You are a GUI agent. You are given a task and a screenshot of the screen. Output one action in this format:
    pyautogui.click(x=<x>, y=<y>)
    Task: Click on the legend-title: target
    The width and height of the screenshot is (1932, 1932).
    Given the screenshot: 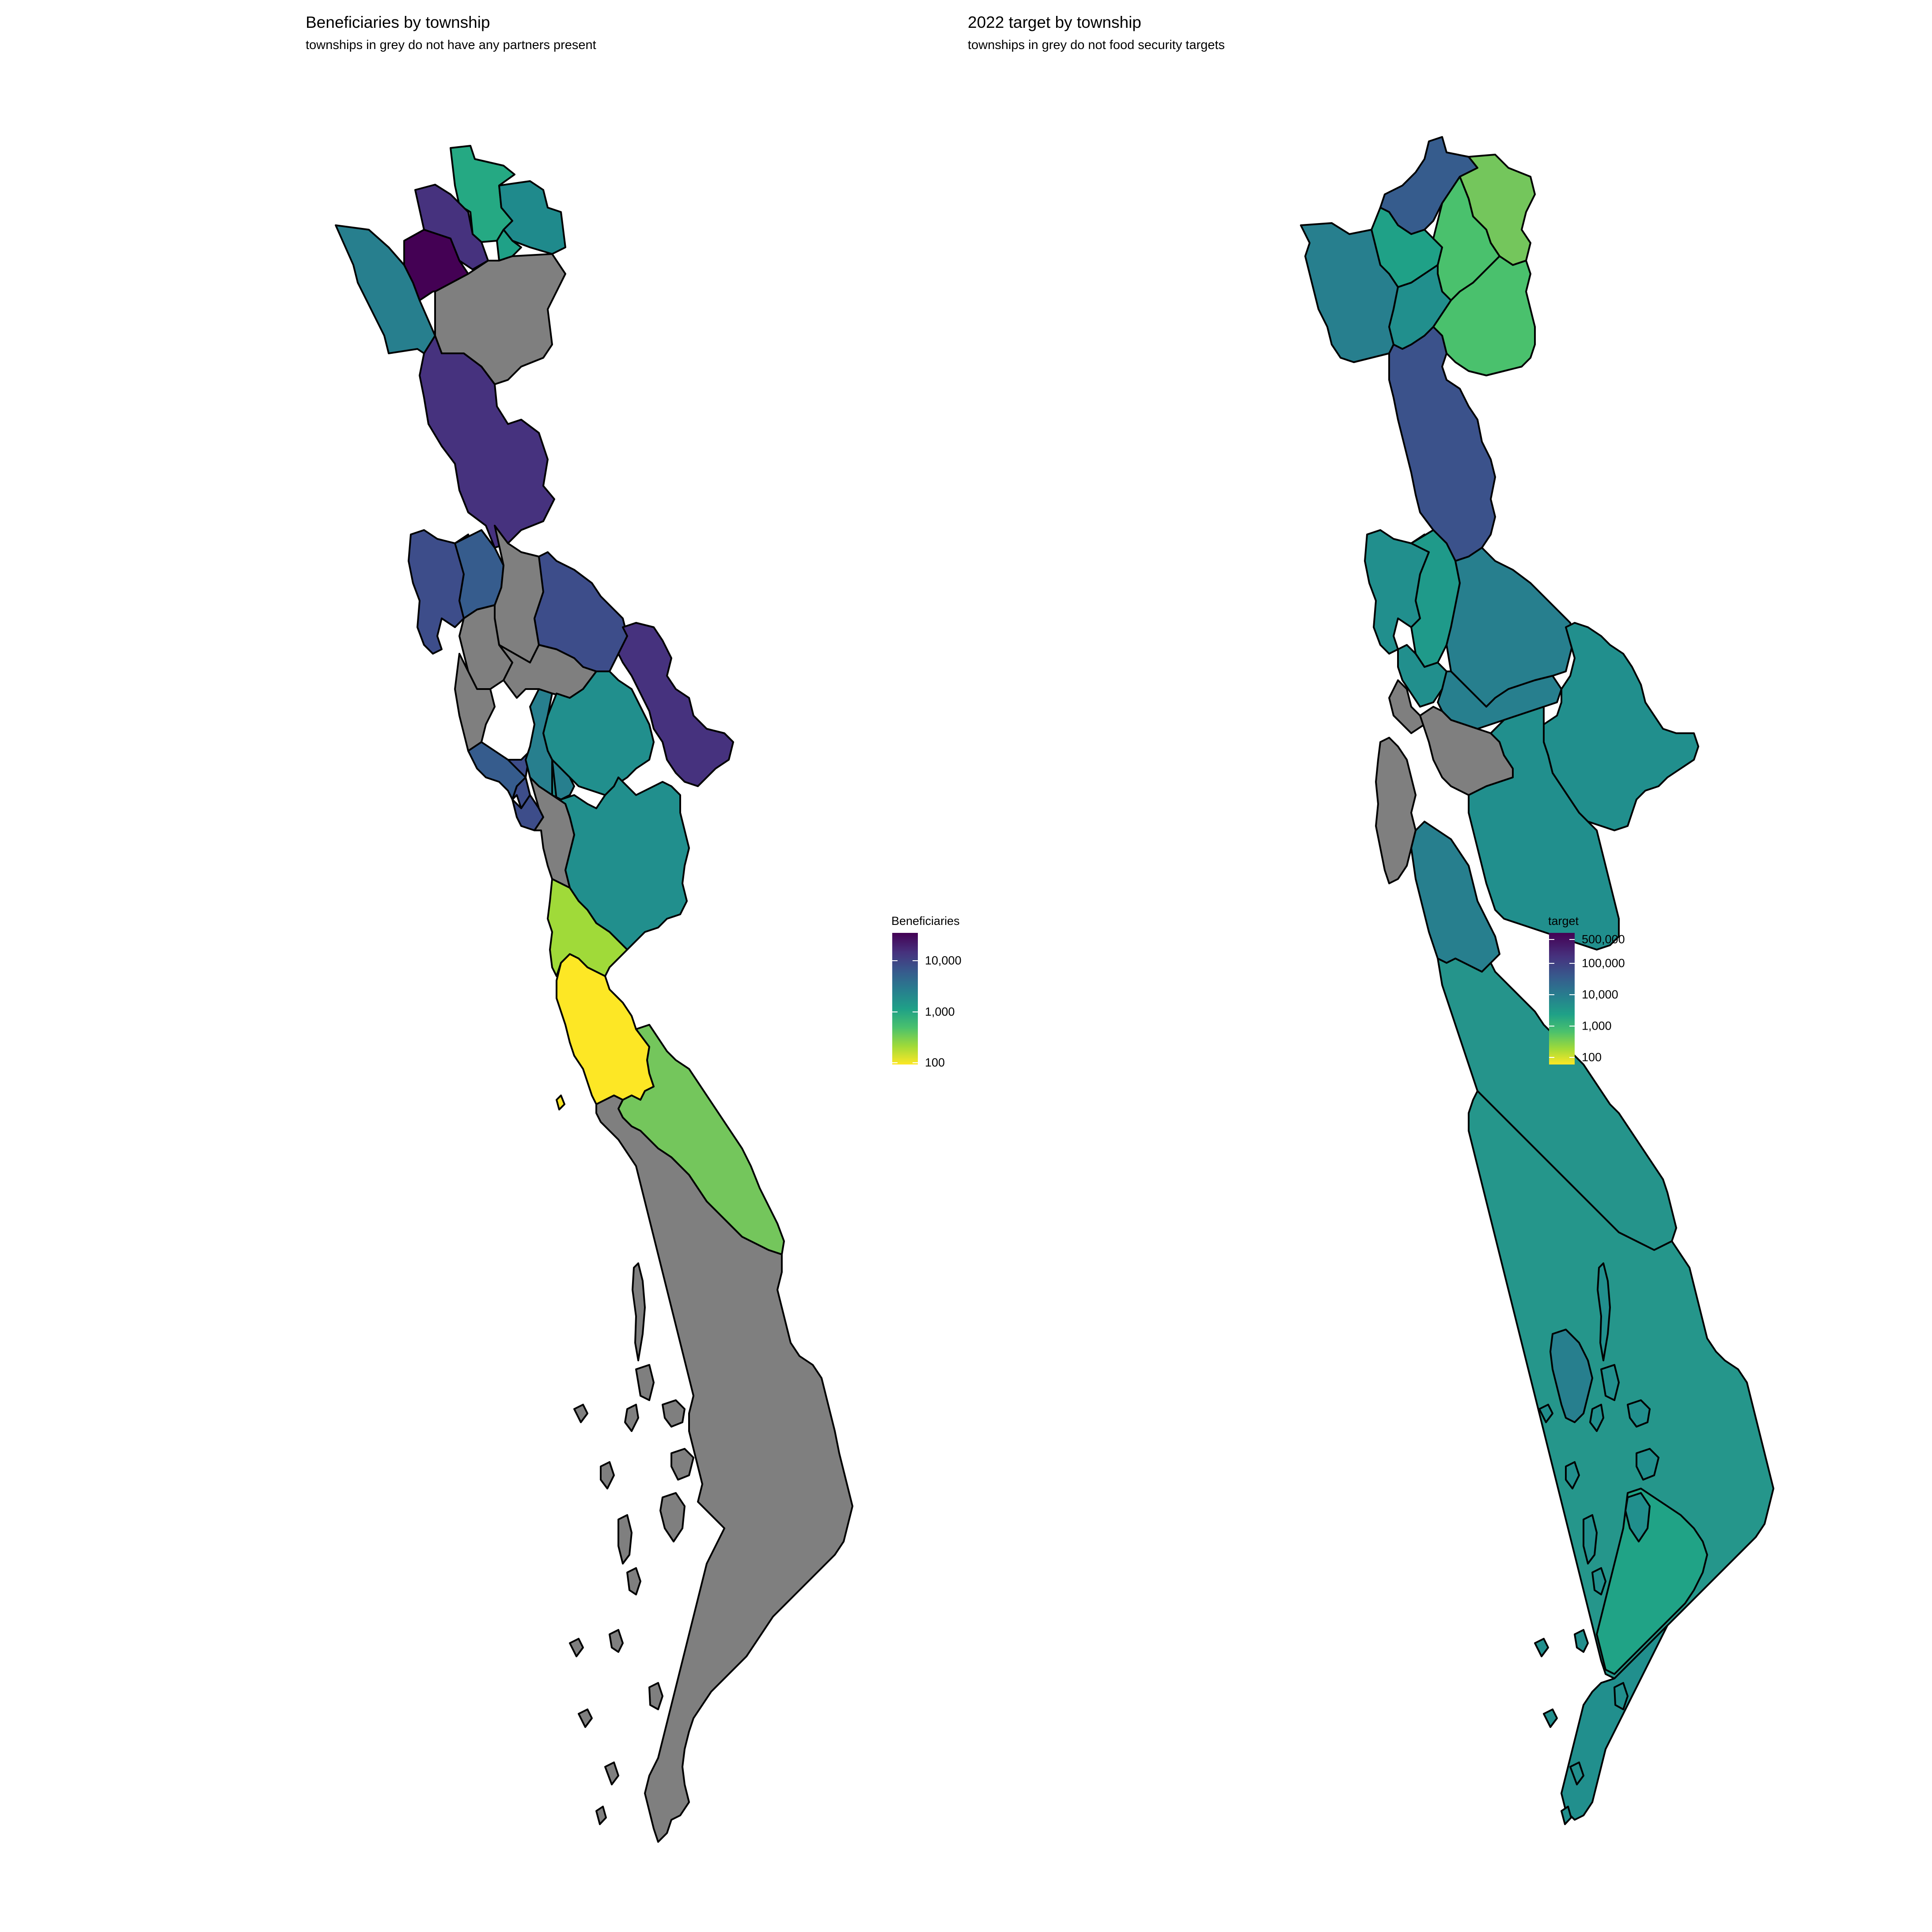 What is the action you would take?
    pyautogui.click(x=1563, y=921)
    